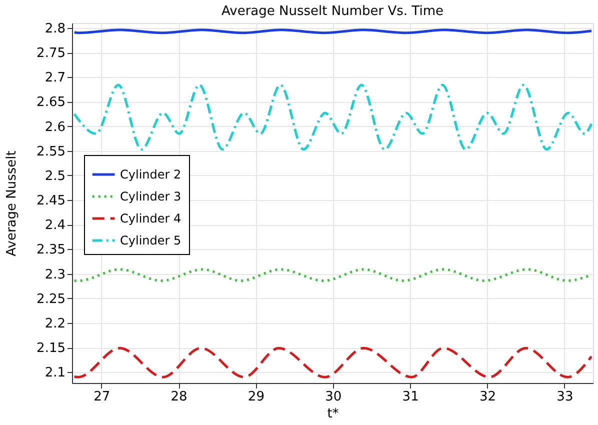 The height and width of the screenshot is (425, 598). What do you see at coordinates (51, 299) in the screenshot?
I see `y-tick-label: 2.25` at bounding box center [51, 299].